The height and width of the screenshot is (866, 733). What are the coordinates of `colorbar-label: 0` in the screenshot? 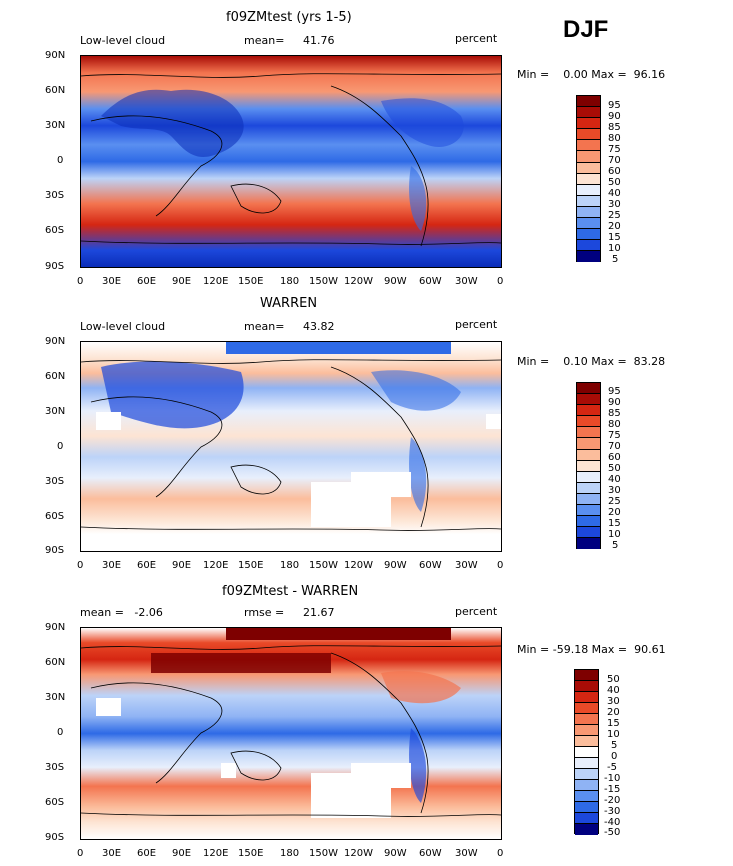 It's located at (614, 756).